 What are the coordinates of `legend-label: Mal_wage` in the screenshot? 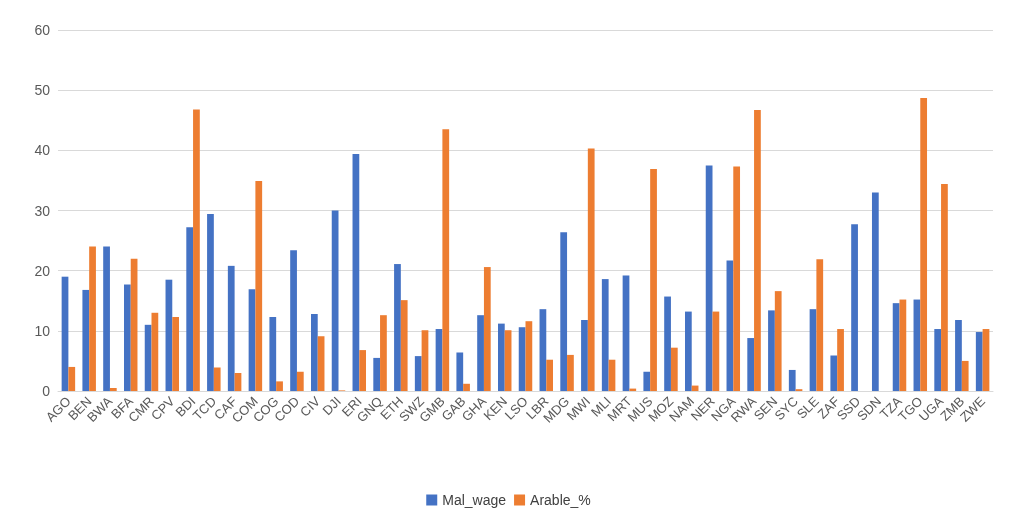 It's located at (474, 500).